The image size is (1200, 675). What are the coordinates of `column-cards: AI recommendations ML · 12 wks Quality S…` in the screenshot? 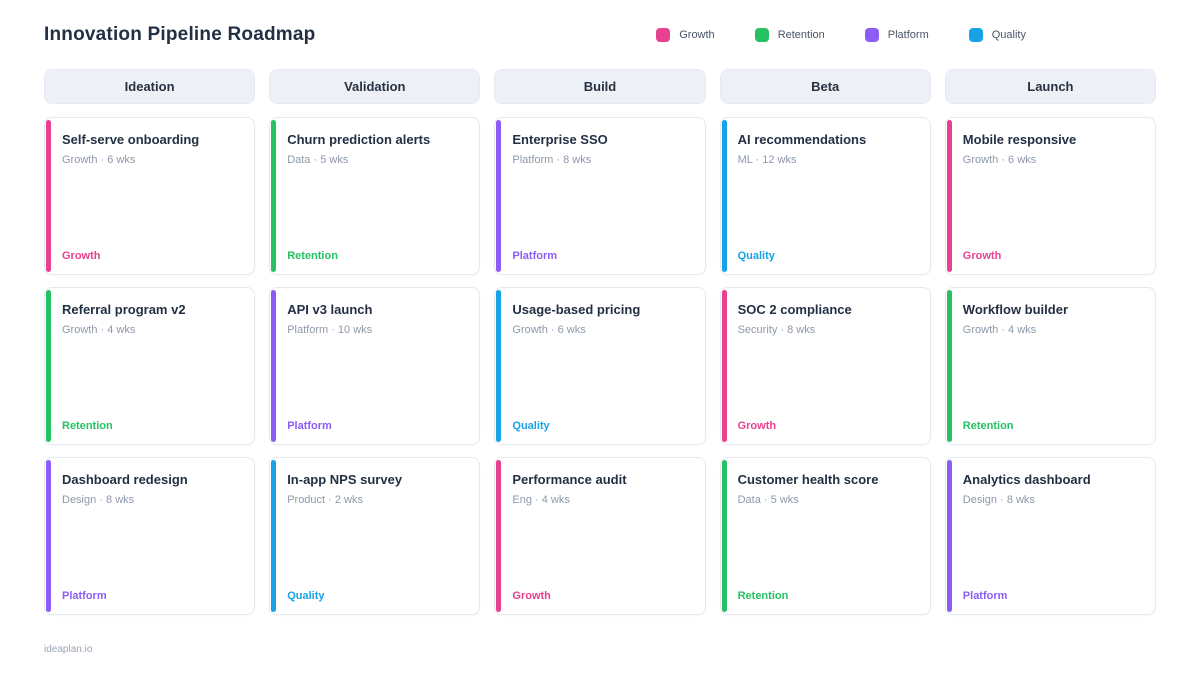 It's located at (825, 366).